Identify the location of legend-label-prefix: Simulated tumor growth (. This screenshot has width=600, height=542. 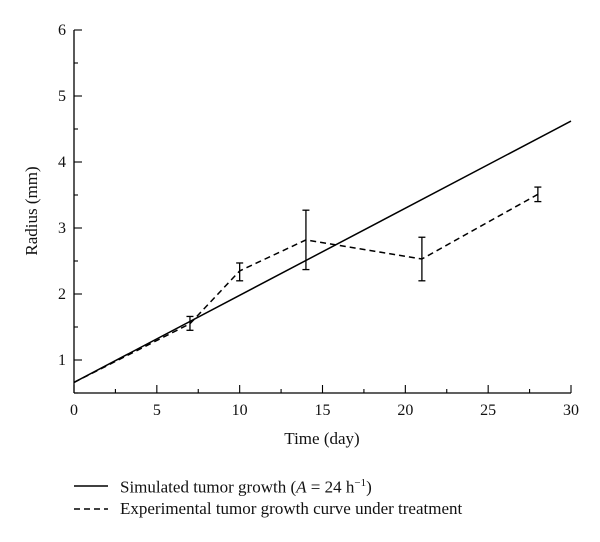
(208, 487).